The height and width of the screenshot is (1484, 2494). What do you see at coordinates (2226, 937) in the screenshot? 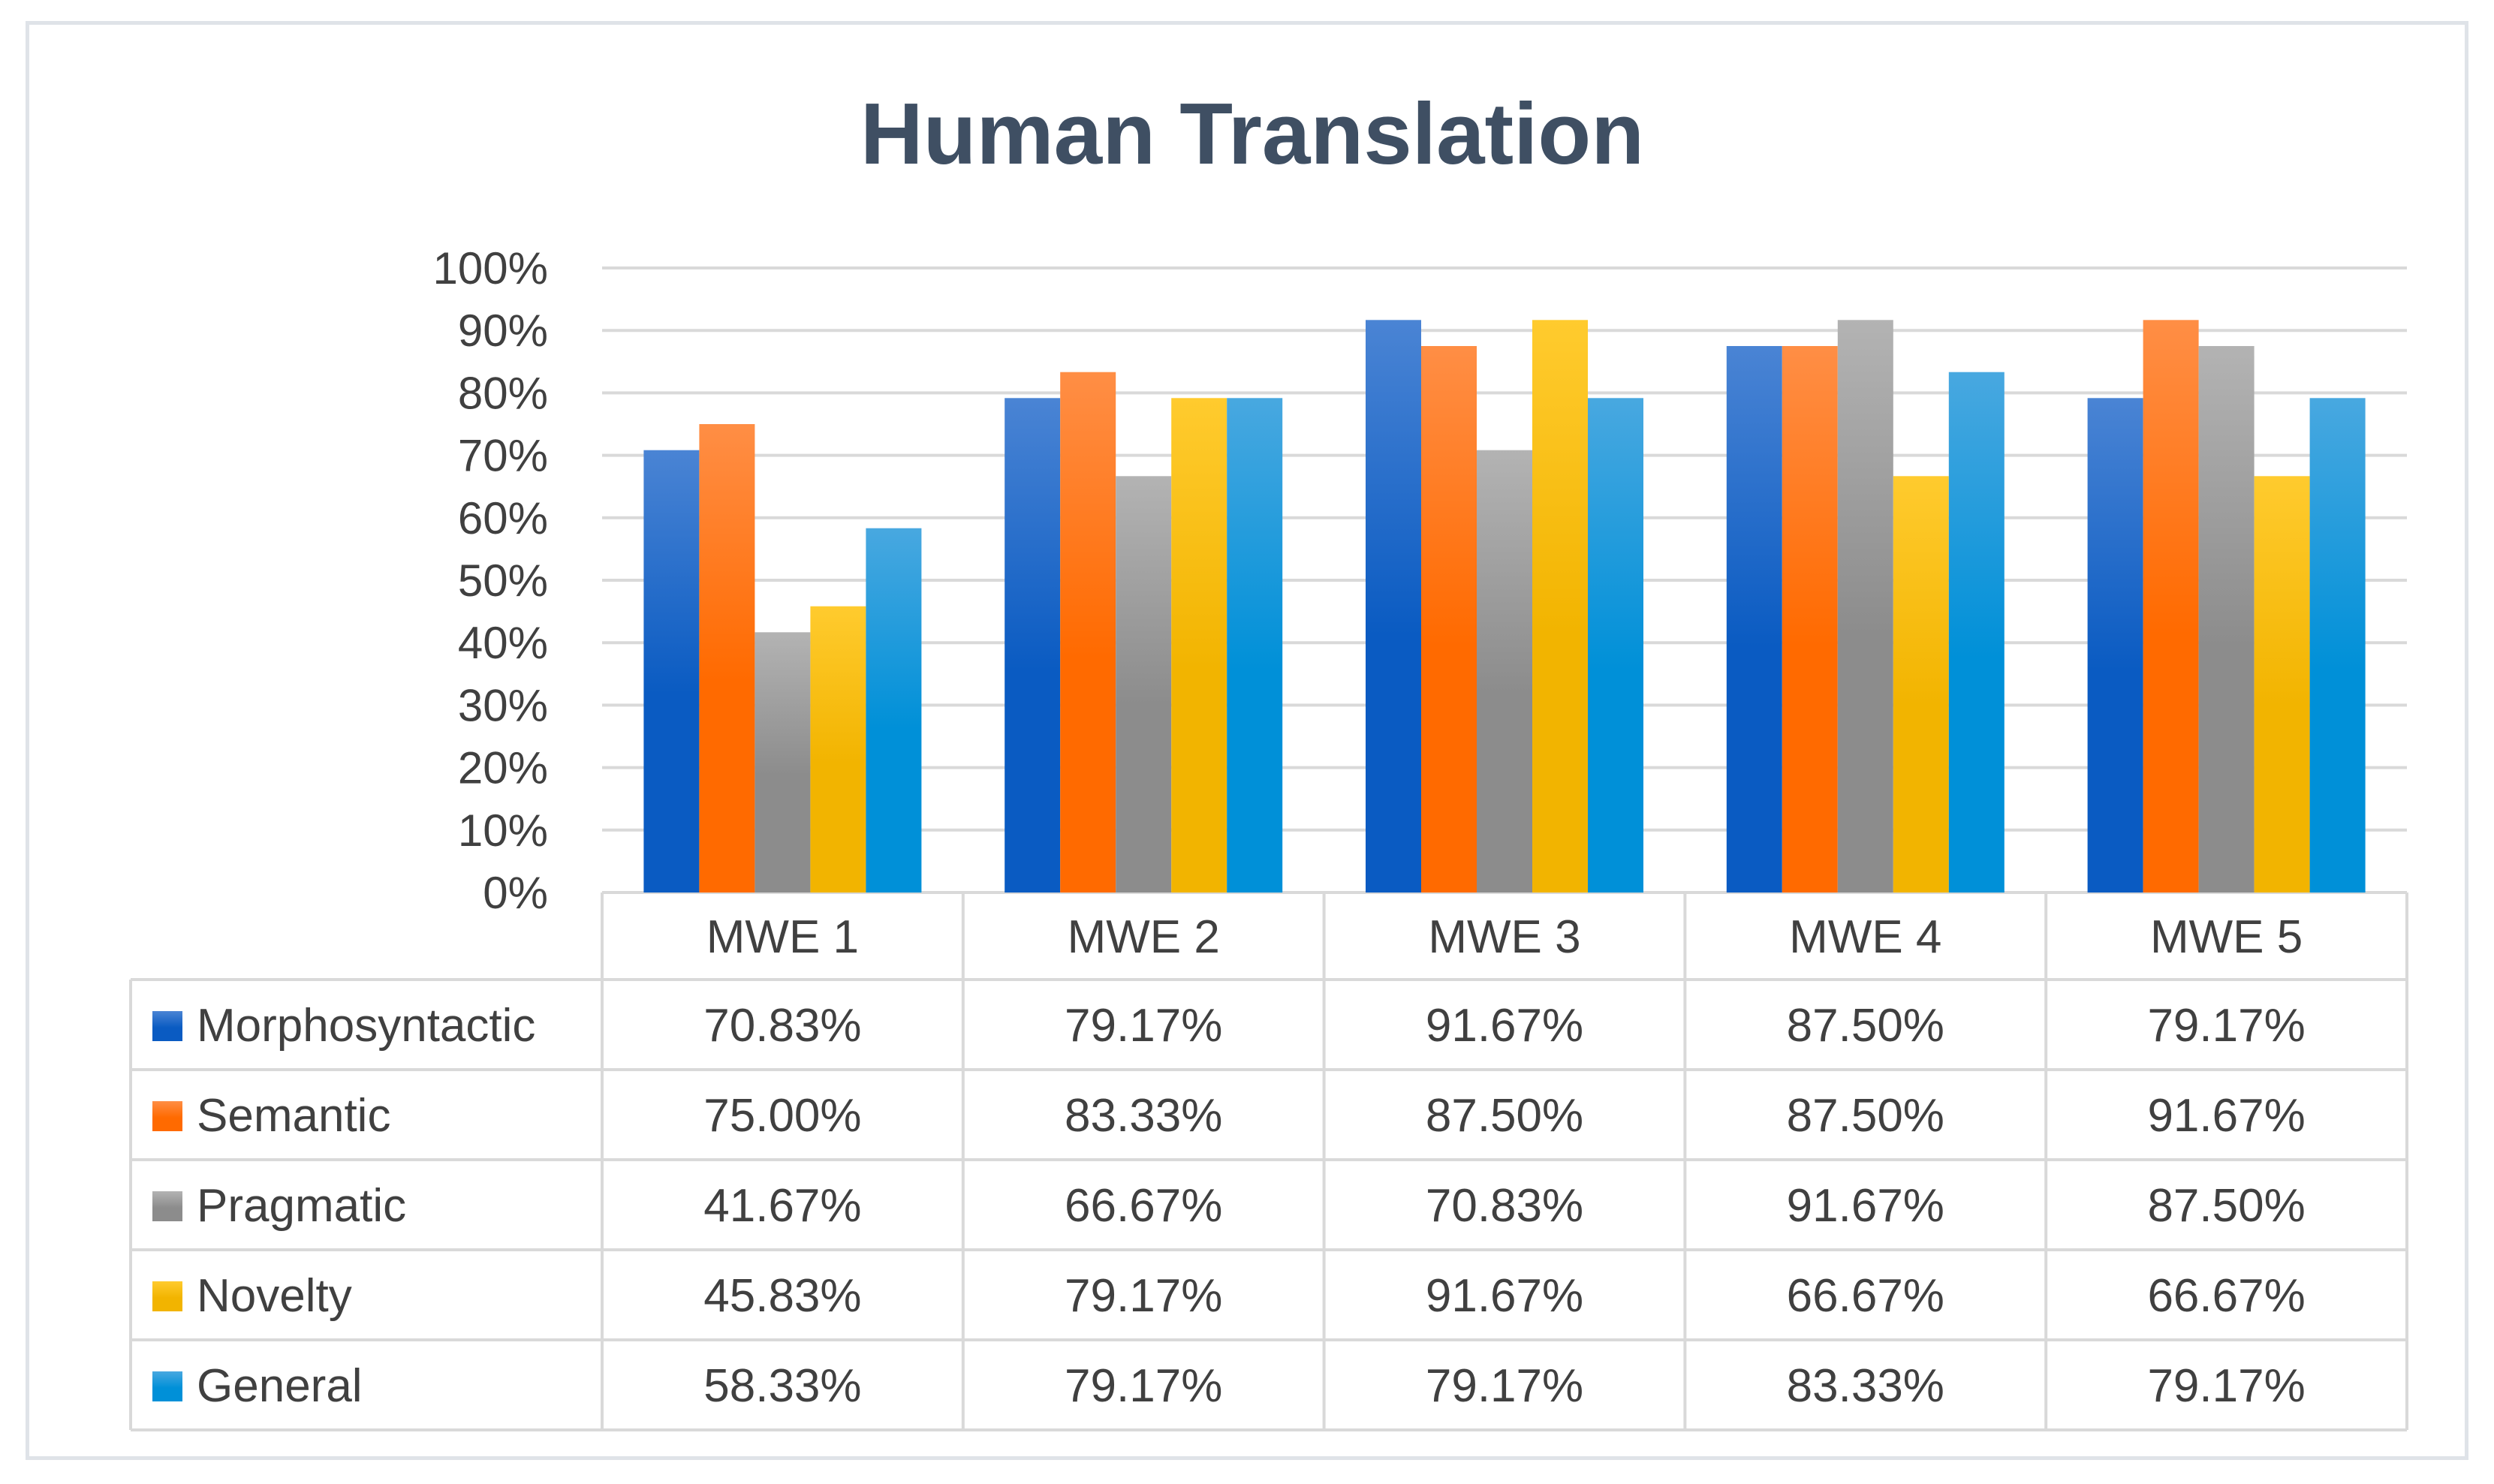
I see `category-label: MWE 5` at bounding box center [2226, 937].